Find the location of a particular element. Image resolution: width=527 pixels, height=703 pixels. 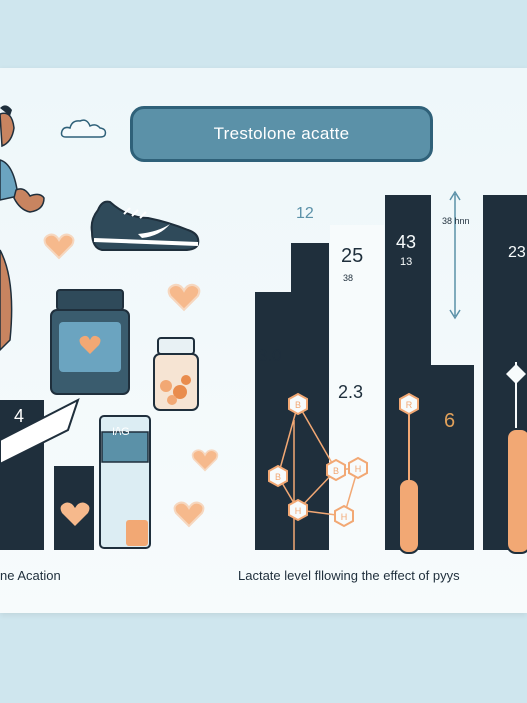

sneaker-icon is located at coordinates (145, 225).